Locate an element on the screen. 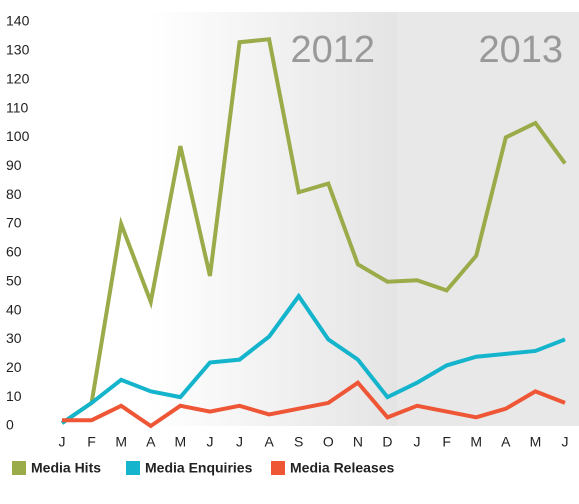 This screenshot has height=504, width=579. y-tick-label: 140 is located at coordinates (18, 21).